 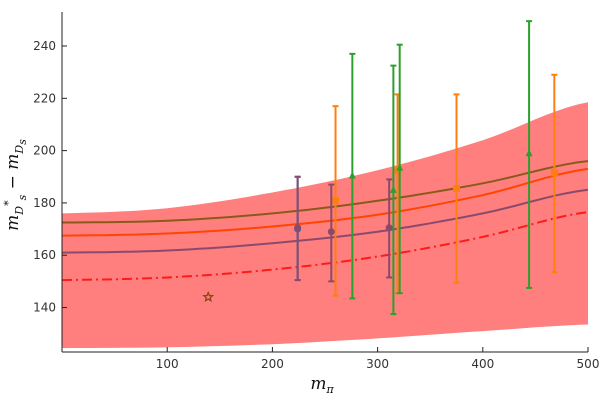 What do you see at coordinates (22, 142) in the screenshot?
I see `y-axis-label-s2: s` at bounding box center [22, 142].